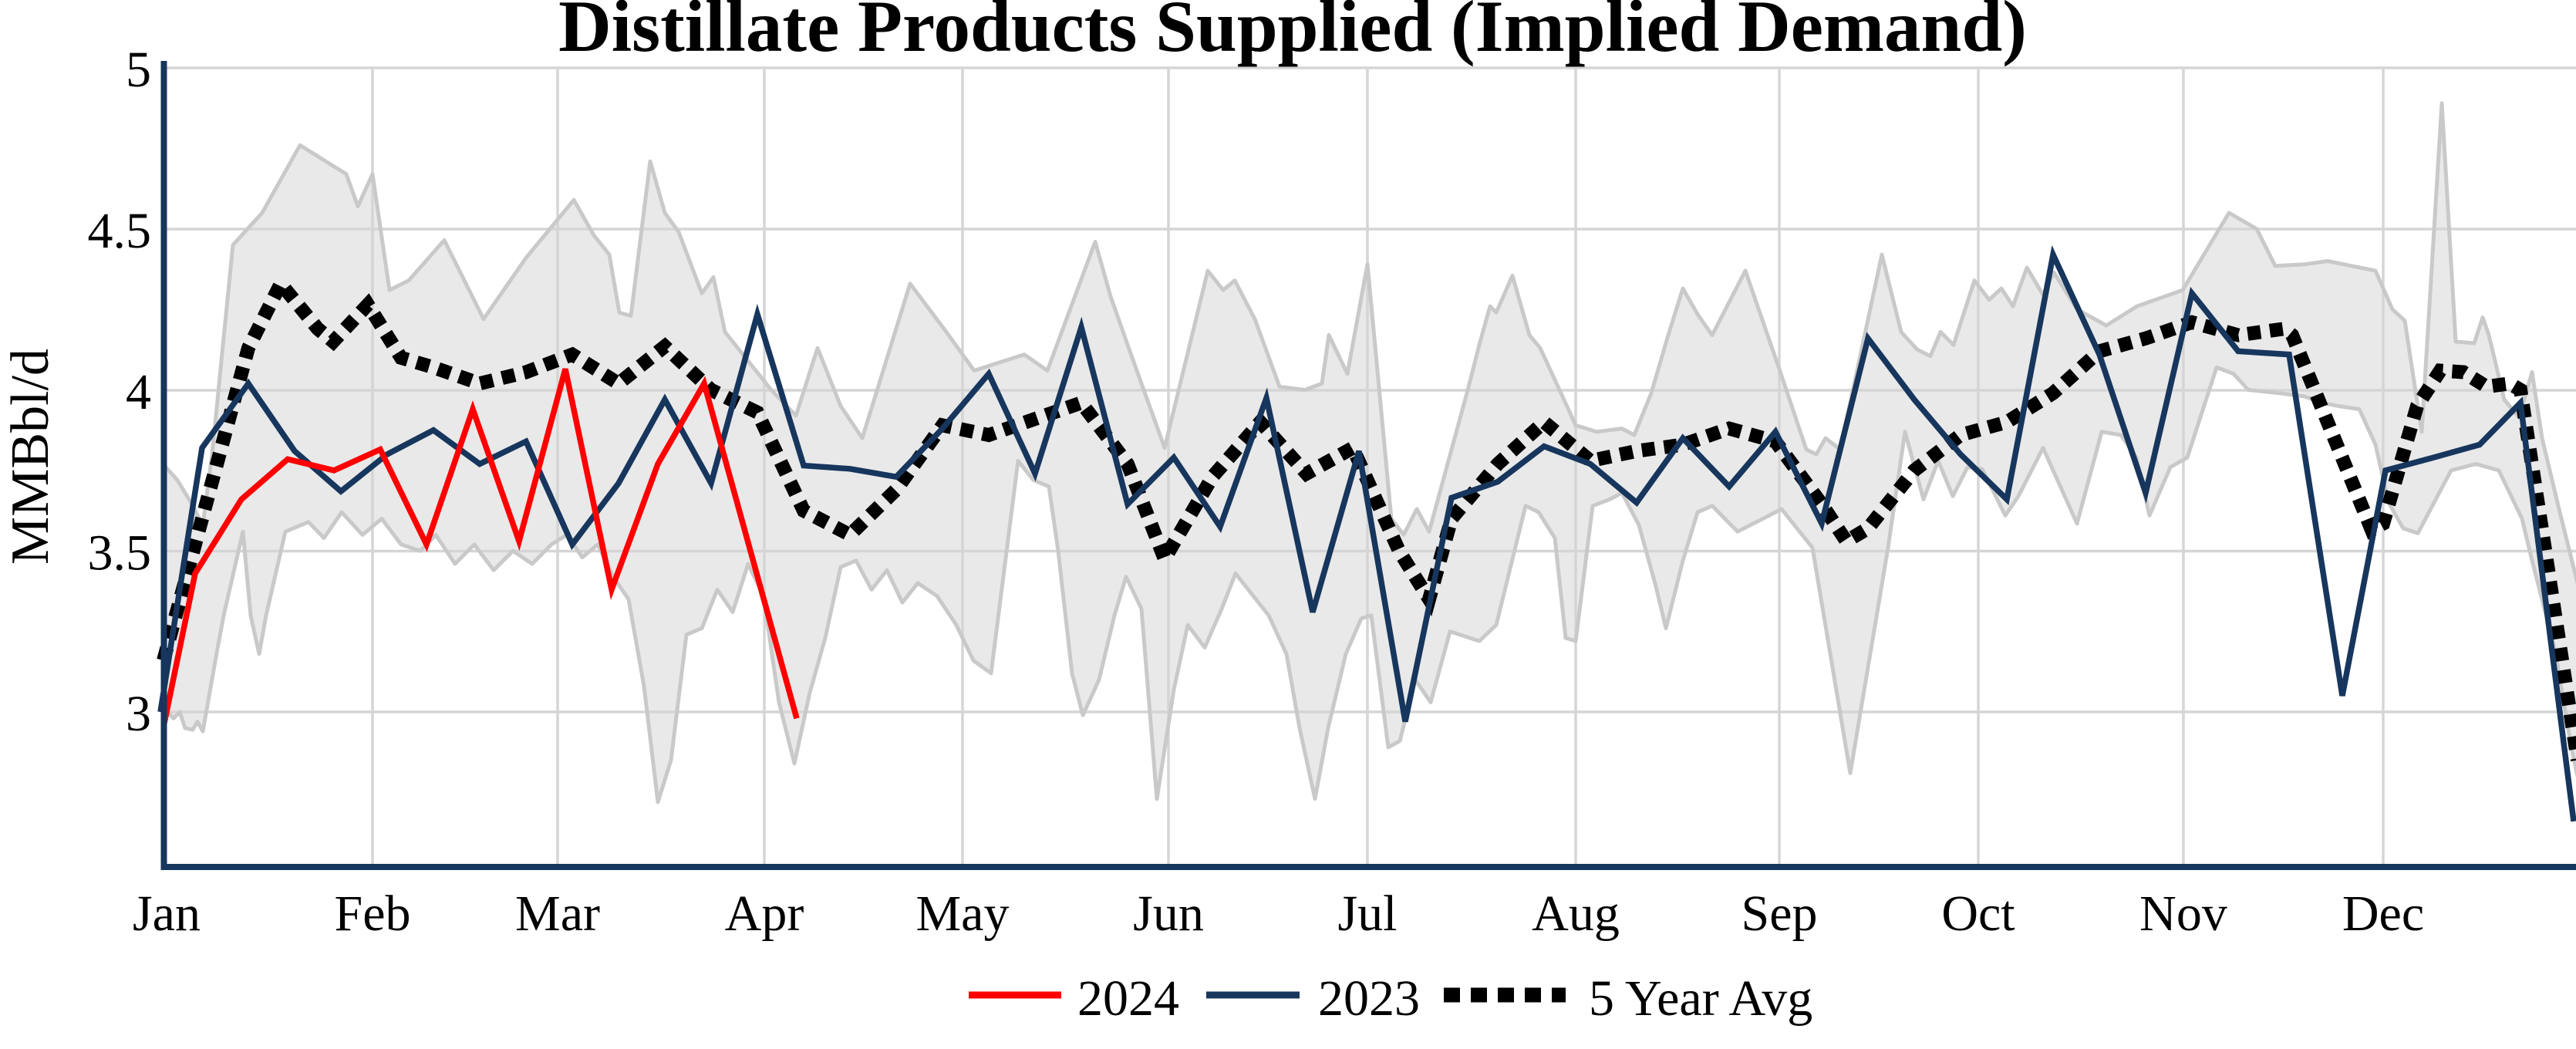 This screenshot has width=2576, height=1049. I want to click on svg-text: 5, so click(138, 70).